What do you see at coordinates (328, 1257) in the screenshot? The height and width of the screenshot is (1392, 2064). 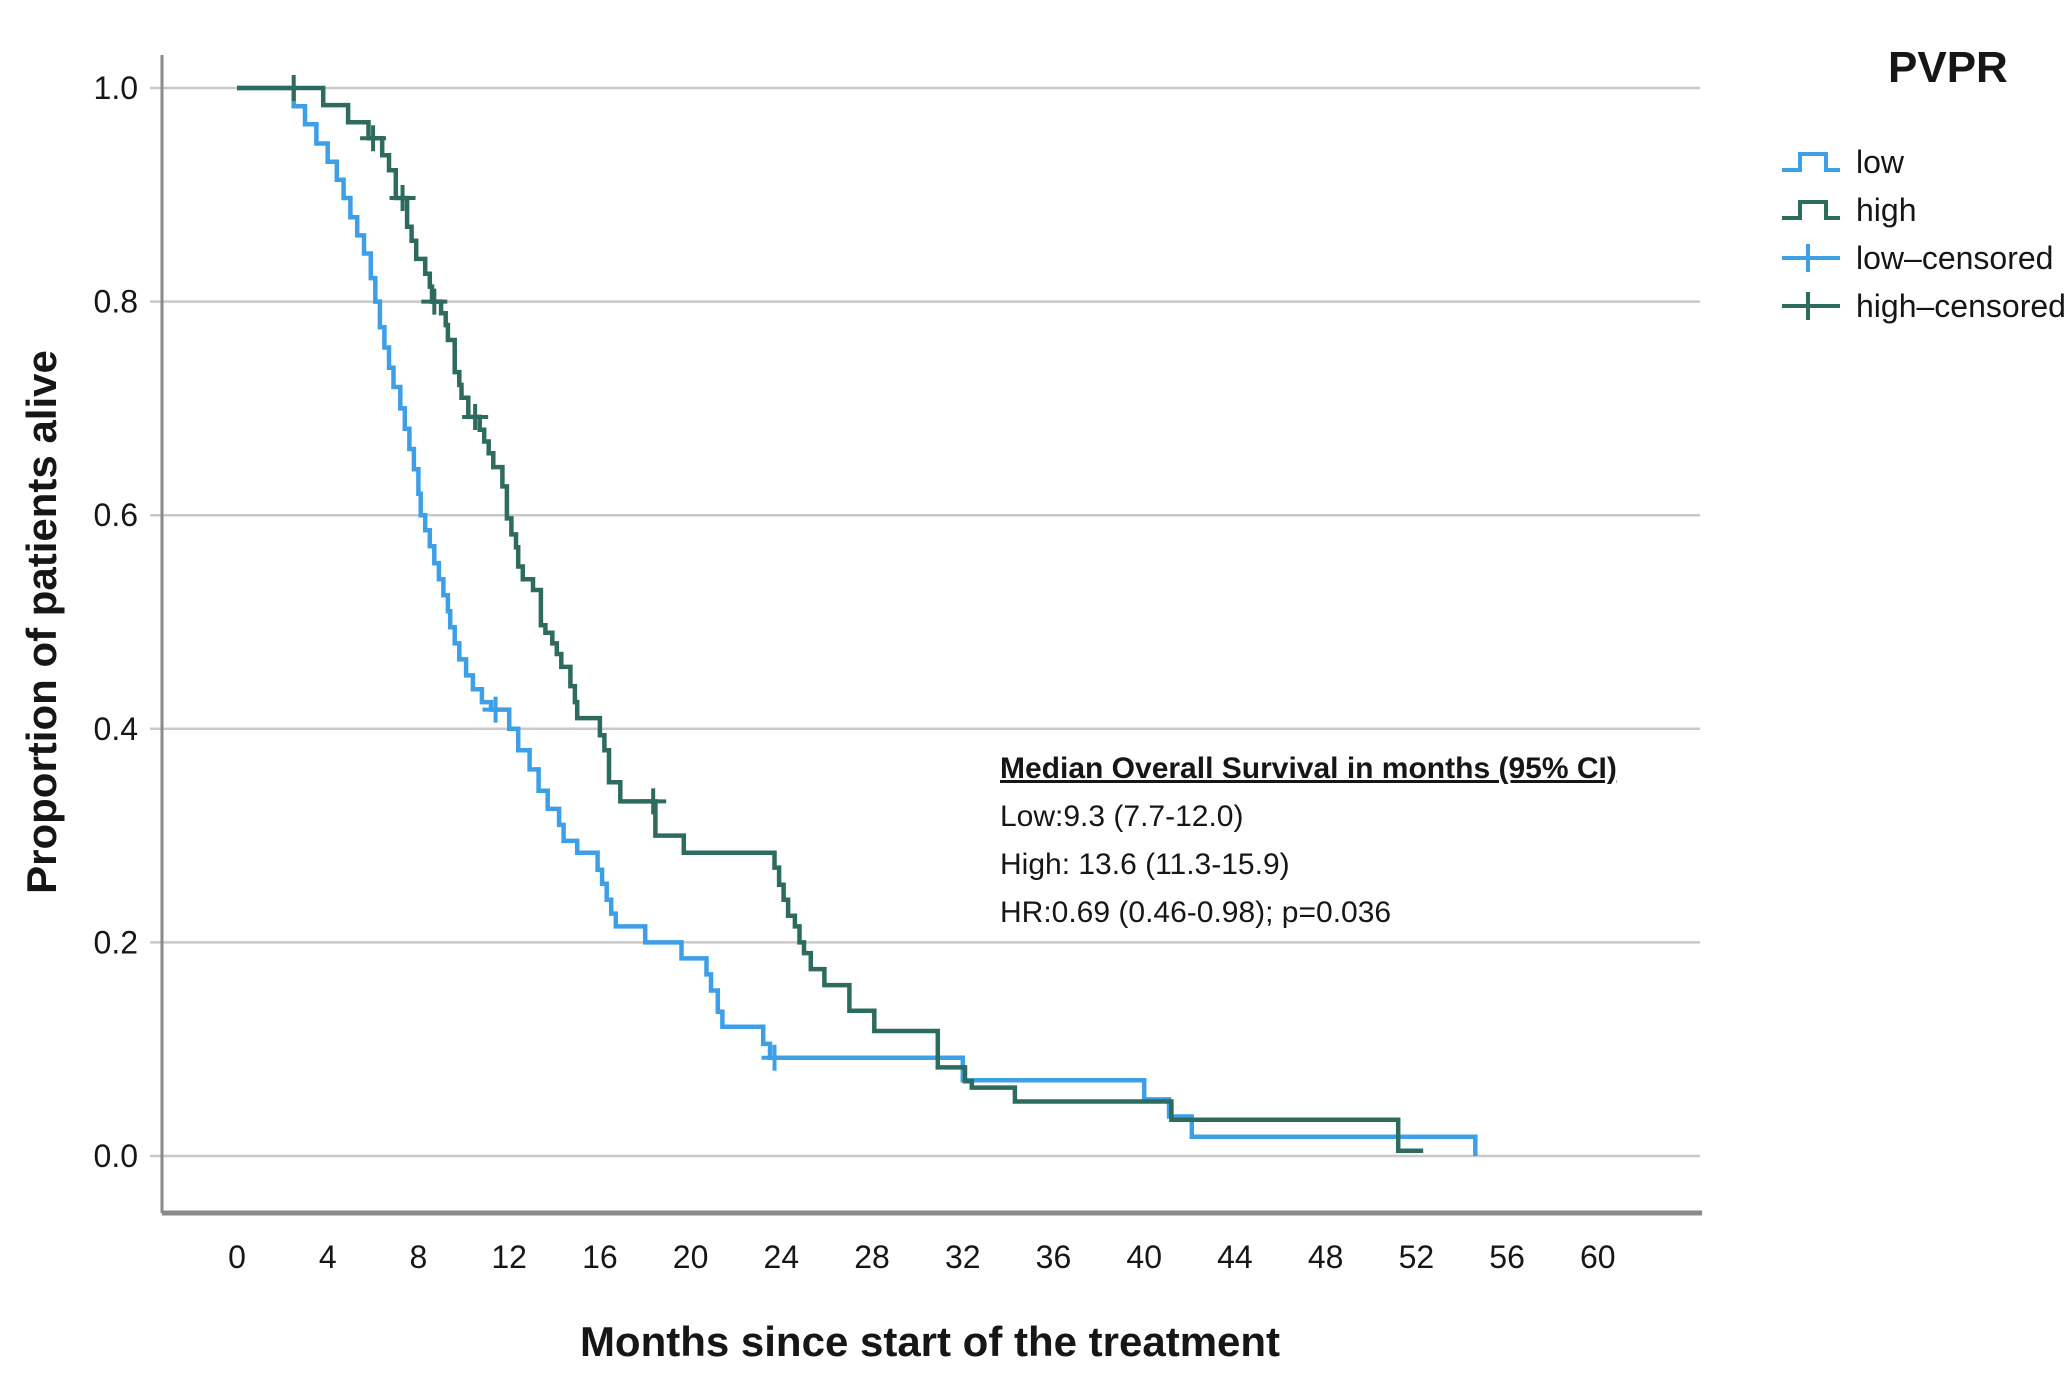 I see `x-tick-label: 4` at bounding box center [328, 1257].